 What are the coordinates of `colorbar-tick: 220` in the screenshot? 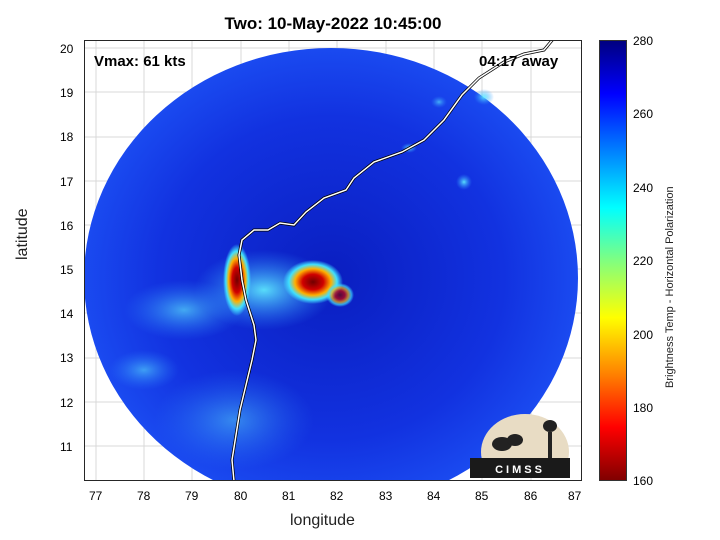 It's located at (643, 261).